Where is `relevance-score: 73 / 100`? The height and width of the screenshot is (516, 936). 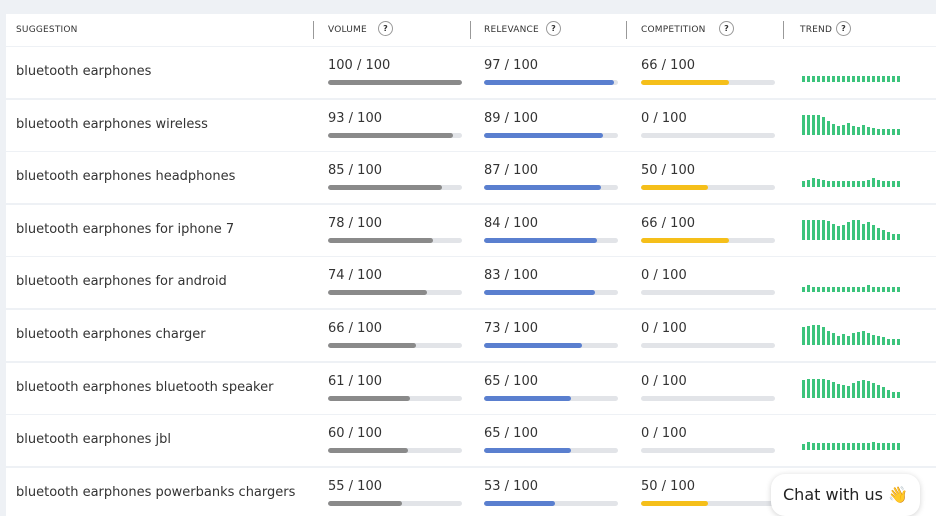
relevance-score: 73 / 100 is located at coordinates (511, 328).